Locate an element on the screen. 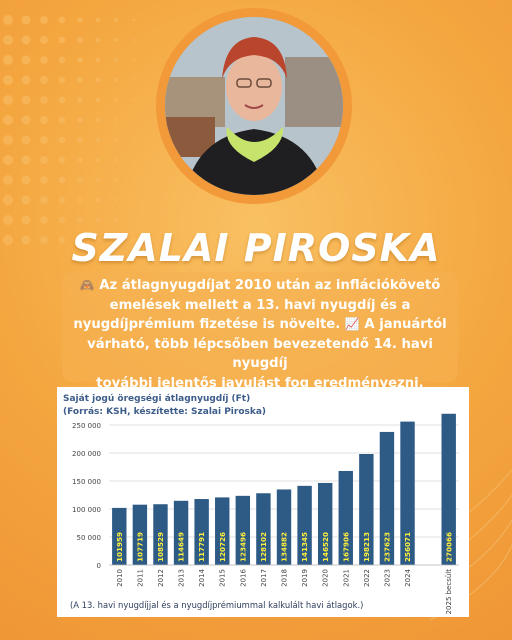 Image resolution: width=512 pixels, height=640 pixels. x-tick-label: 2025 becsült is located at coordinates (449, 592).